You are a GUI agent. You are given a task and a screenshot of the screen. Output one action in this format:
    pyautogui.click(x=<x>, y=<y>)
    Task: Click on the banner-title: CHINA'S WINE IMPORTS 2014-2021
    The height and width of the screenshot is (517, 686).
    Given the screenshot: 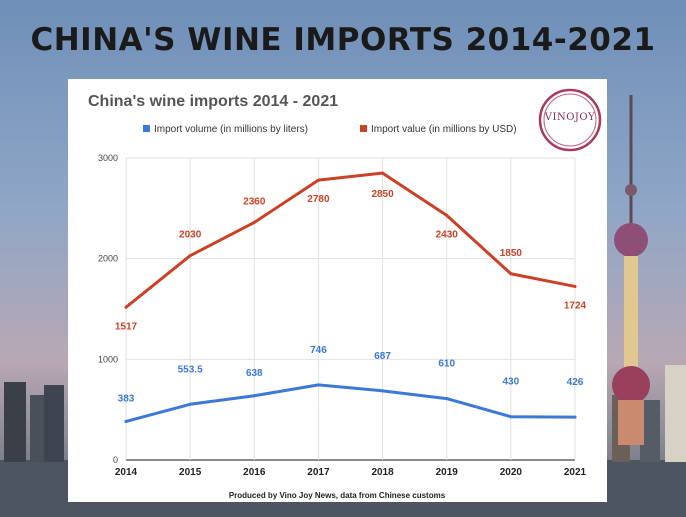 What is the action you would take?
    pyautogui.click(x=343, y=40)
    